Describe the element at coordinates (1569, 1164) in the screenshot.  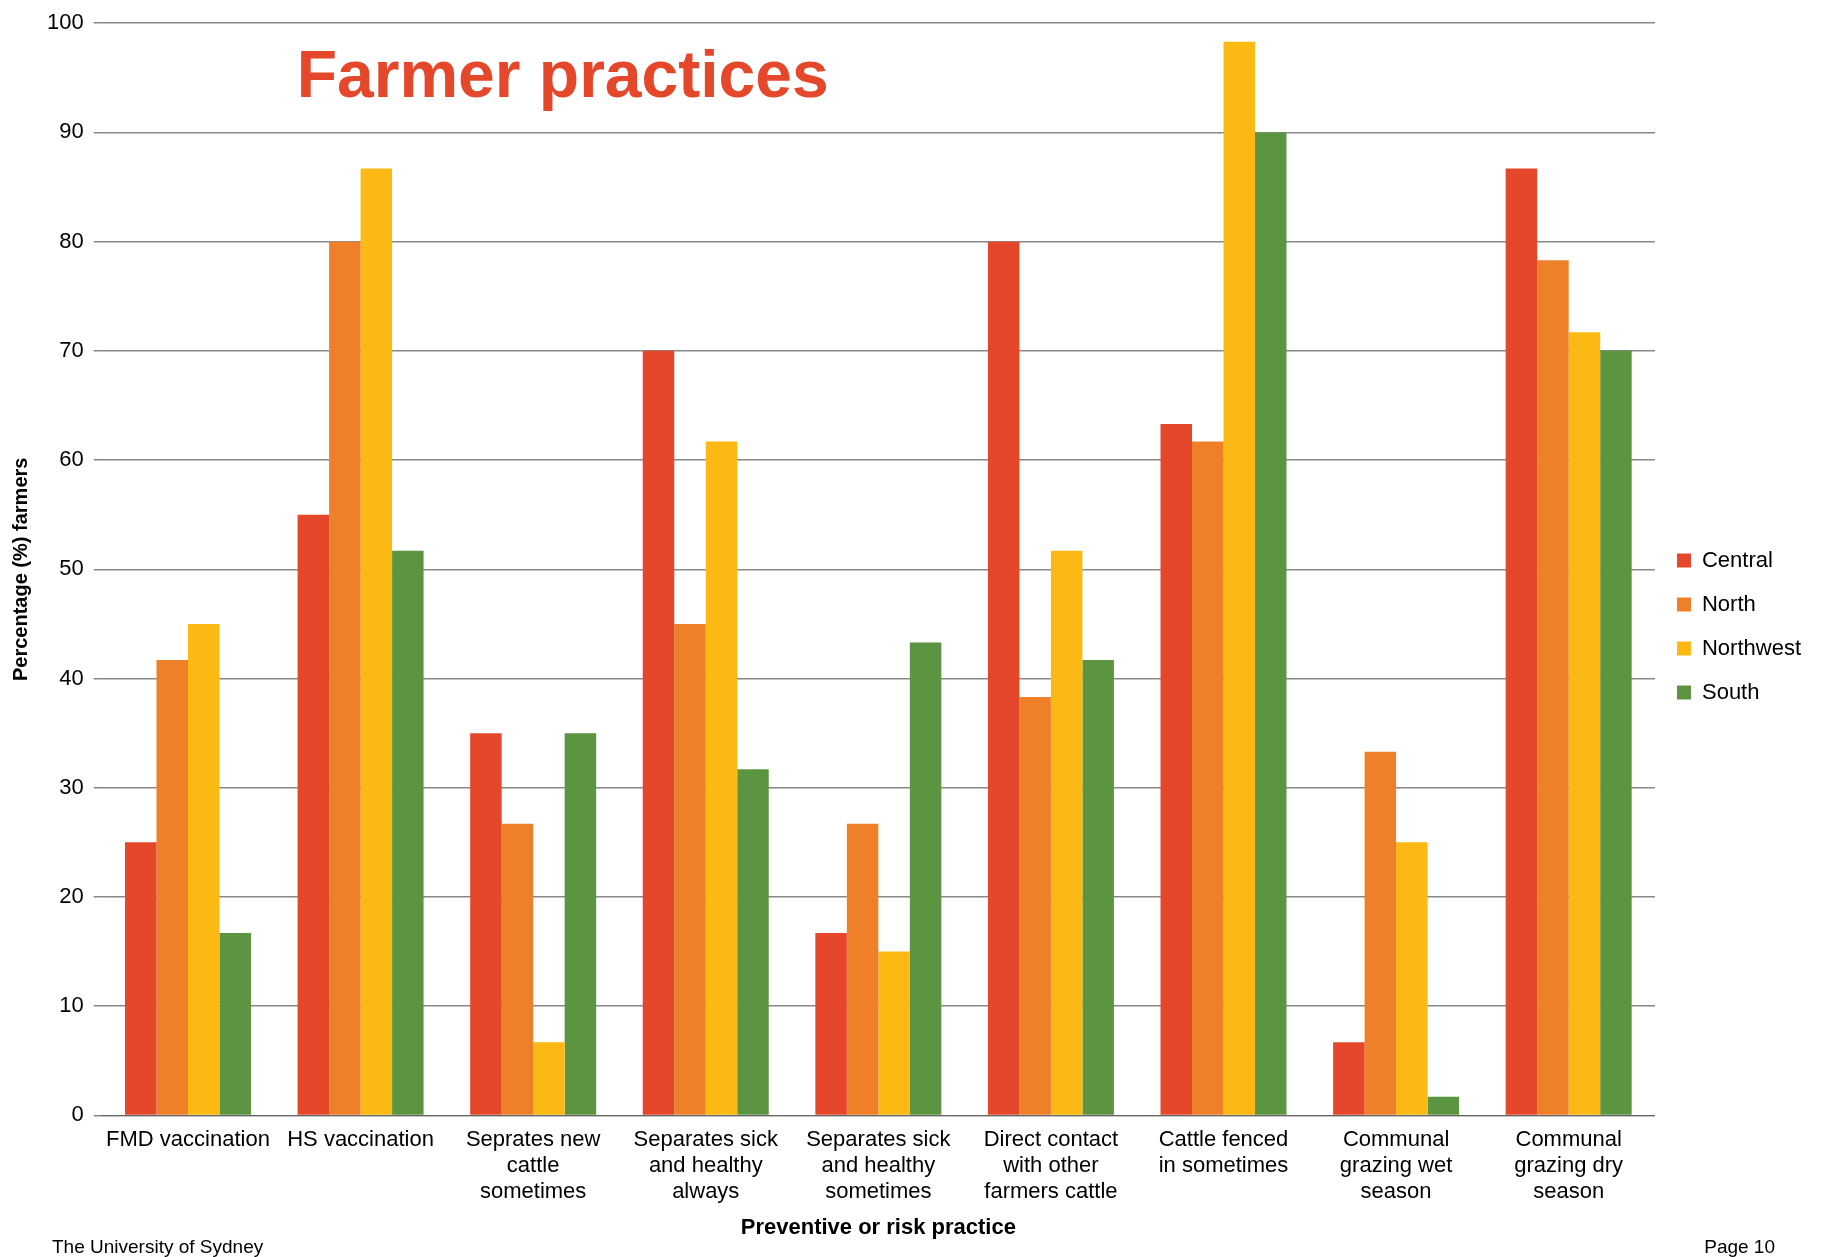
I see `x-tick-label: Communal grazing dry season` at that location.